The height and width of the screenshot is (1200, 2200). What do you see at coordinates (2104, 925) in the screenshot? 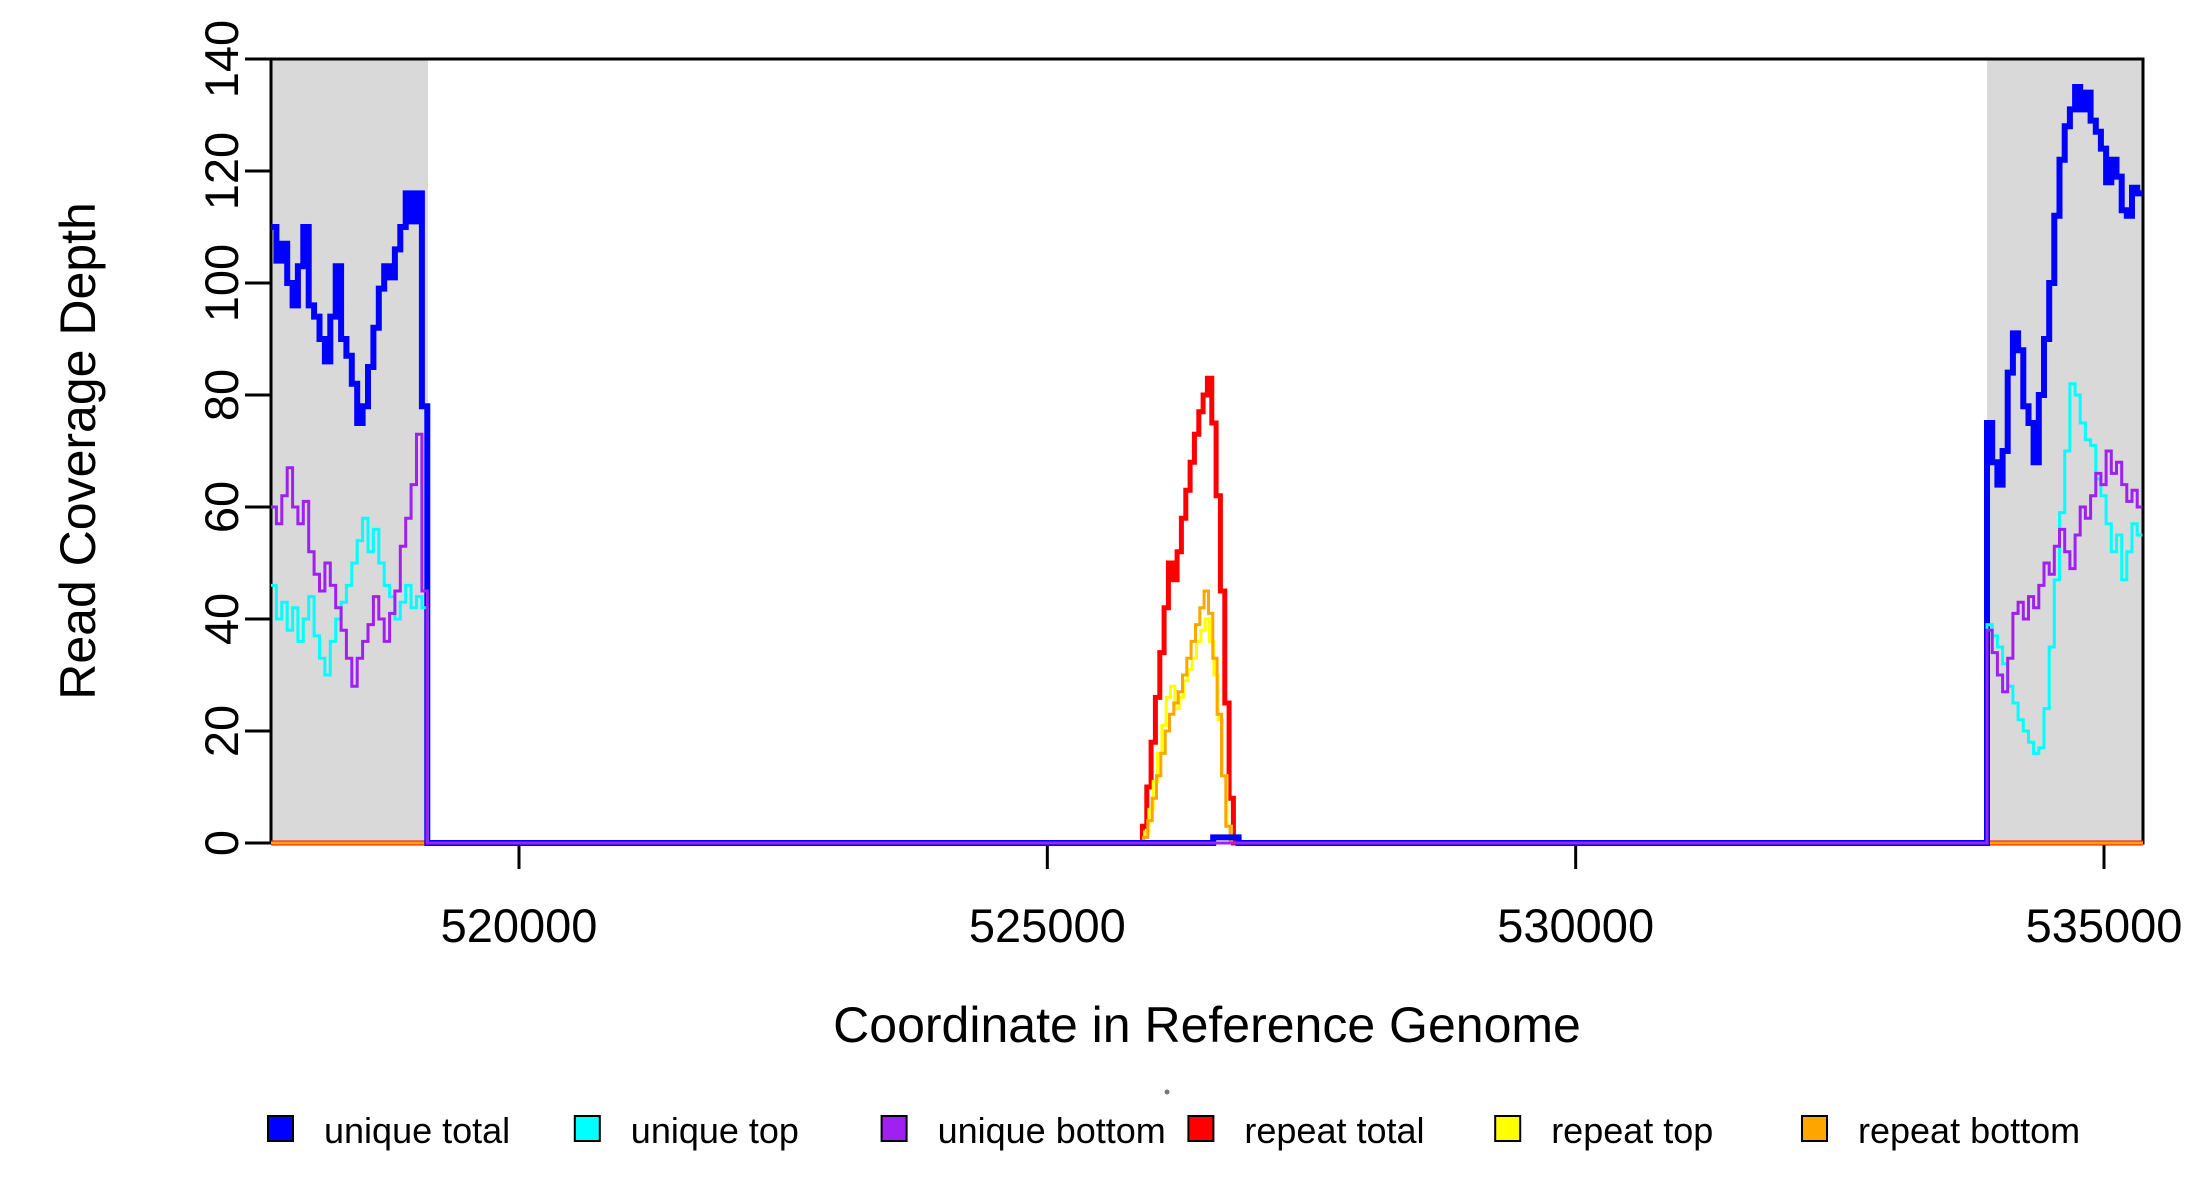
I see `x-tick-label: 535000` at bounding box center [2104, 925].